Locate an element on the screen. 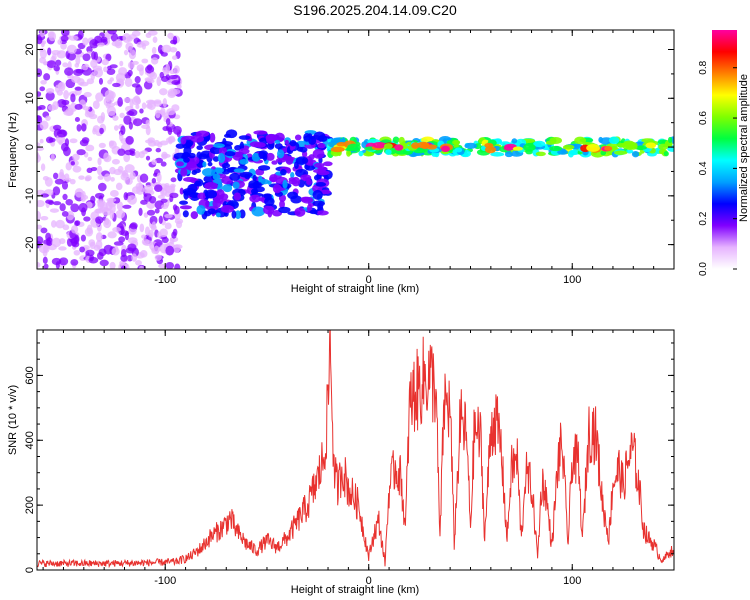 Image resolution: width=750 pixels, height=600 pixels. x-tick-label: -100 is located at coordinates (165, 581).